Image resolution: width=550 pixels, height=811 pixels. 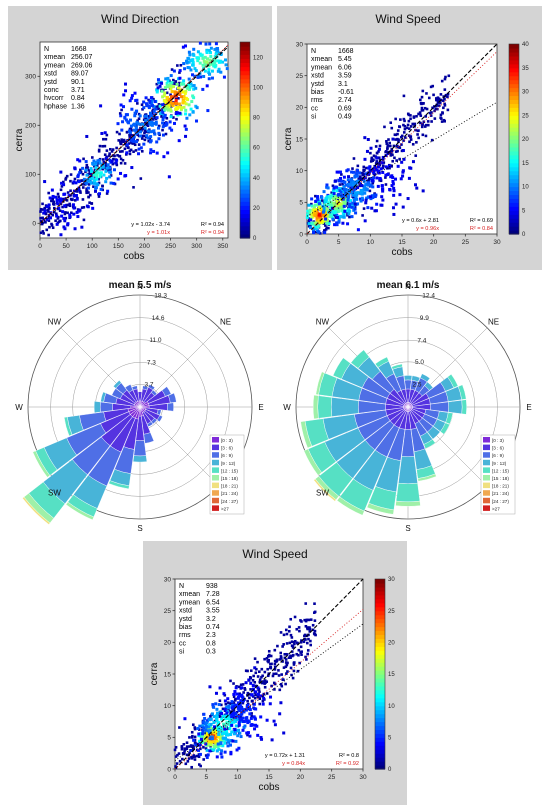 I want to click on x-tick-label: 350, so click(x=222, y=246).